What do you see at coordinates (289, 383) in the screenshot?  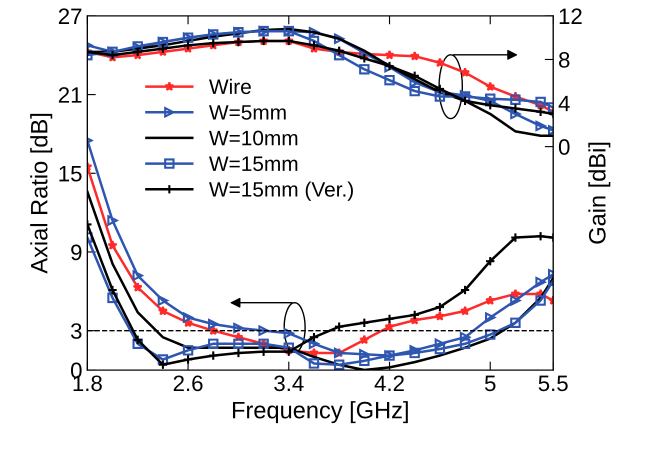 I see `x-tick-label: 3.4` at bounding box center [289, 383].